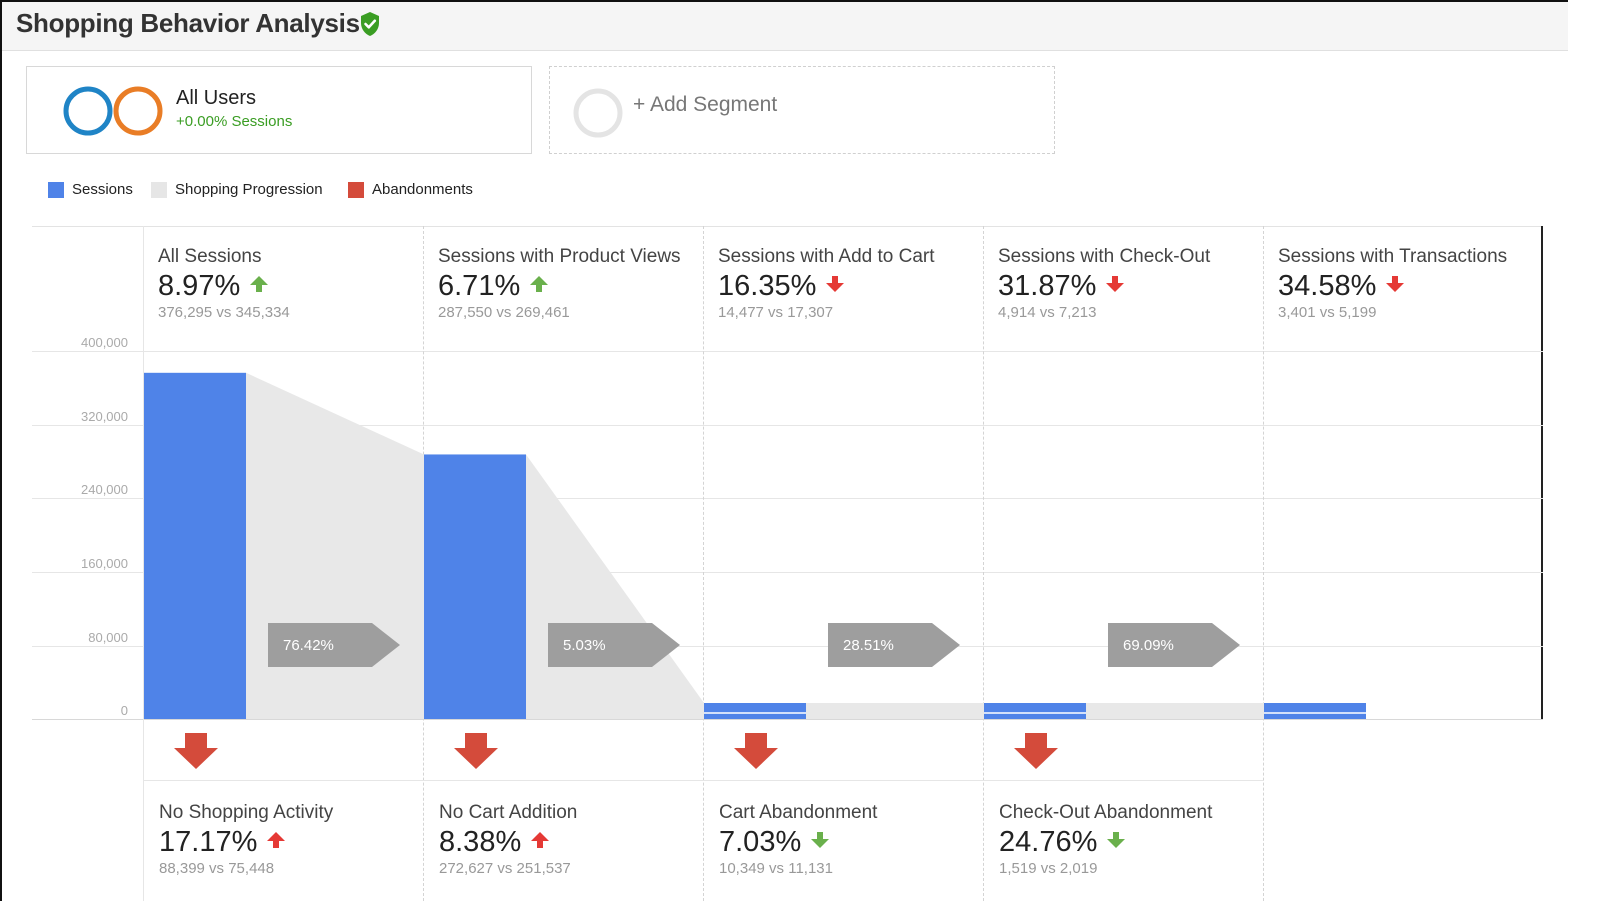 This screenshot has height=918, width=1598. Describe the element at coordinates (102, 189) in the screenshot. I see `legend-label: Sessions` at that location.